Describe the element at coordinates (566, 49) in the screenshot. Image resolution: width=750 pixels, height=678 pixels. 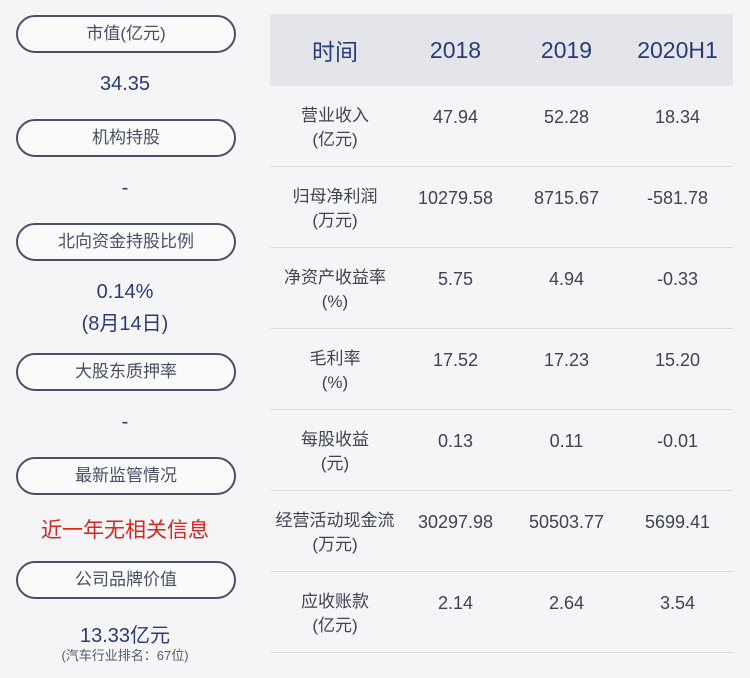
I see `header-2019: 2019` at that location.